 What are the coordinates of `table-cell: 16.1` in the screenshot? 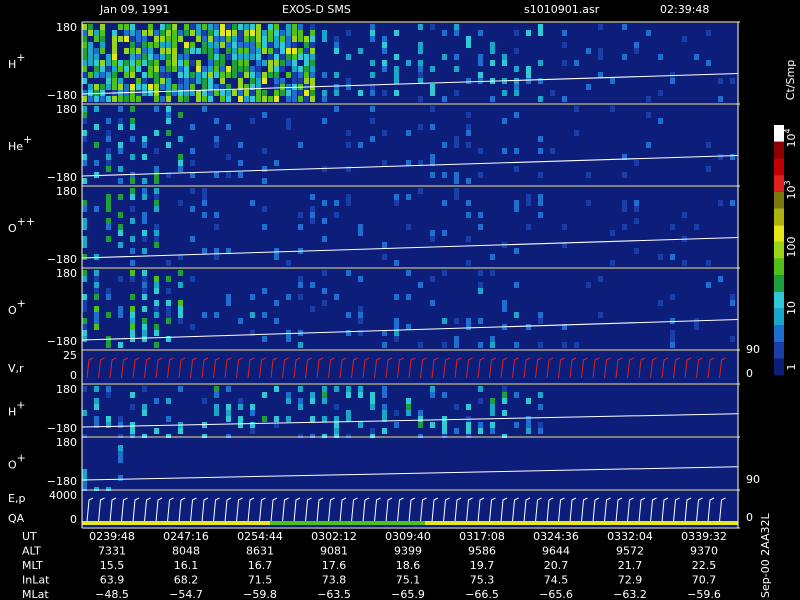 It's located at (186, 565).